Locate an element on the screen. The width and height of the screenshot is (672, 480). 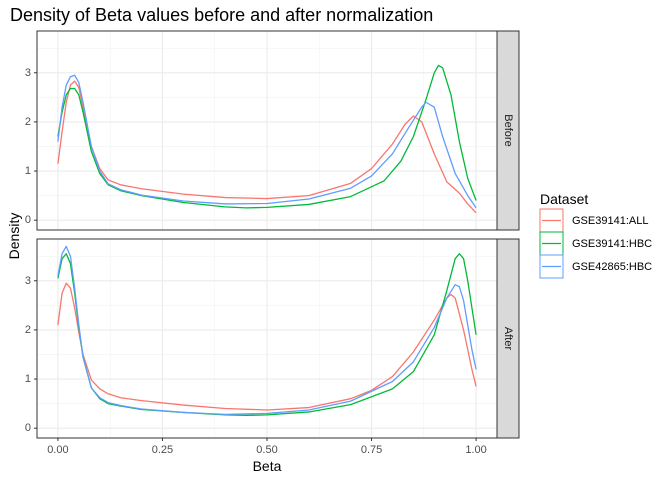
x-axis-title: Beta is located at coordinates (267, 466).